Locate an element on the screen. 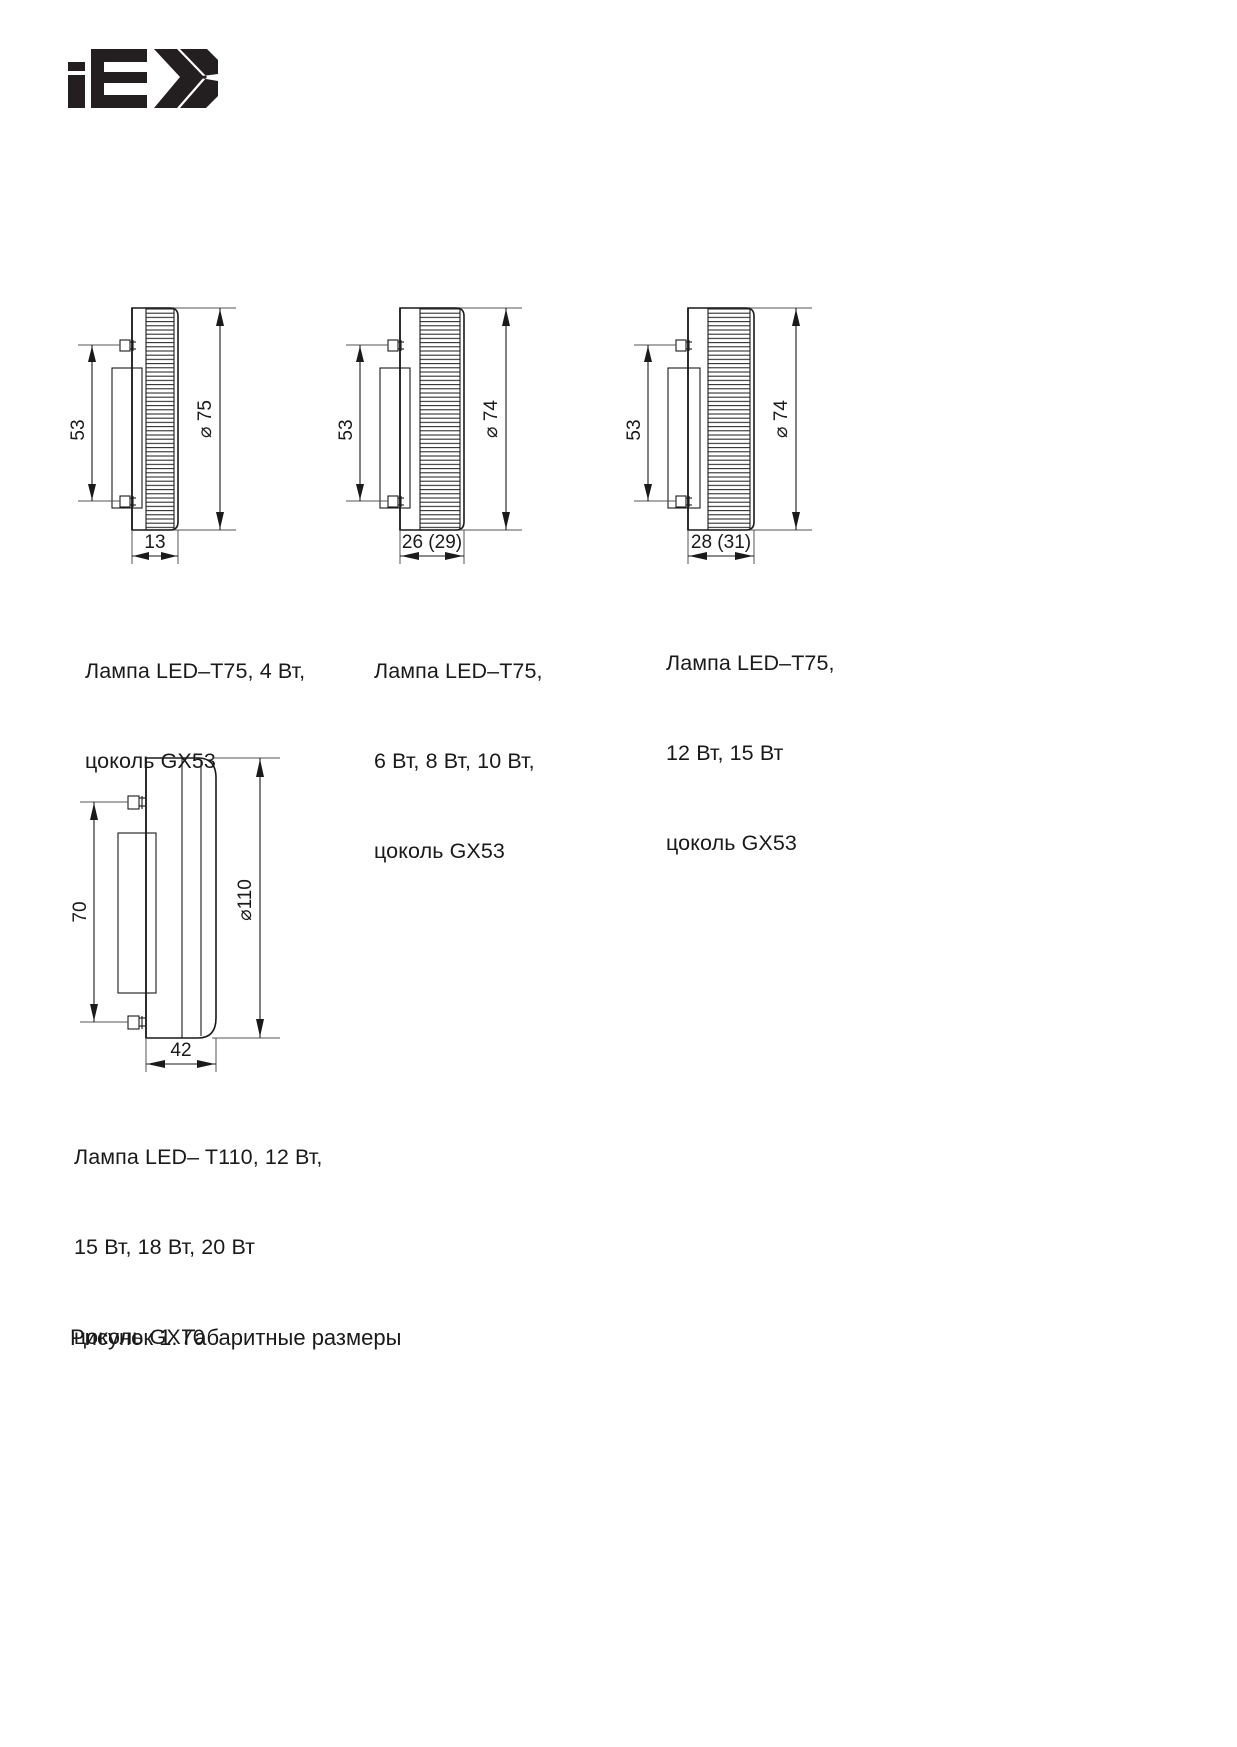 This screenshot has height=1747, width=1237. caption-lamp-t75-4w: Лампа LED–T75, 4 Вт, цоколь GX53 is located at coordinates (195, 716).